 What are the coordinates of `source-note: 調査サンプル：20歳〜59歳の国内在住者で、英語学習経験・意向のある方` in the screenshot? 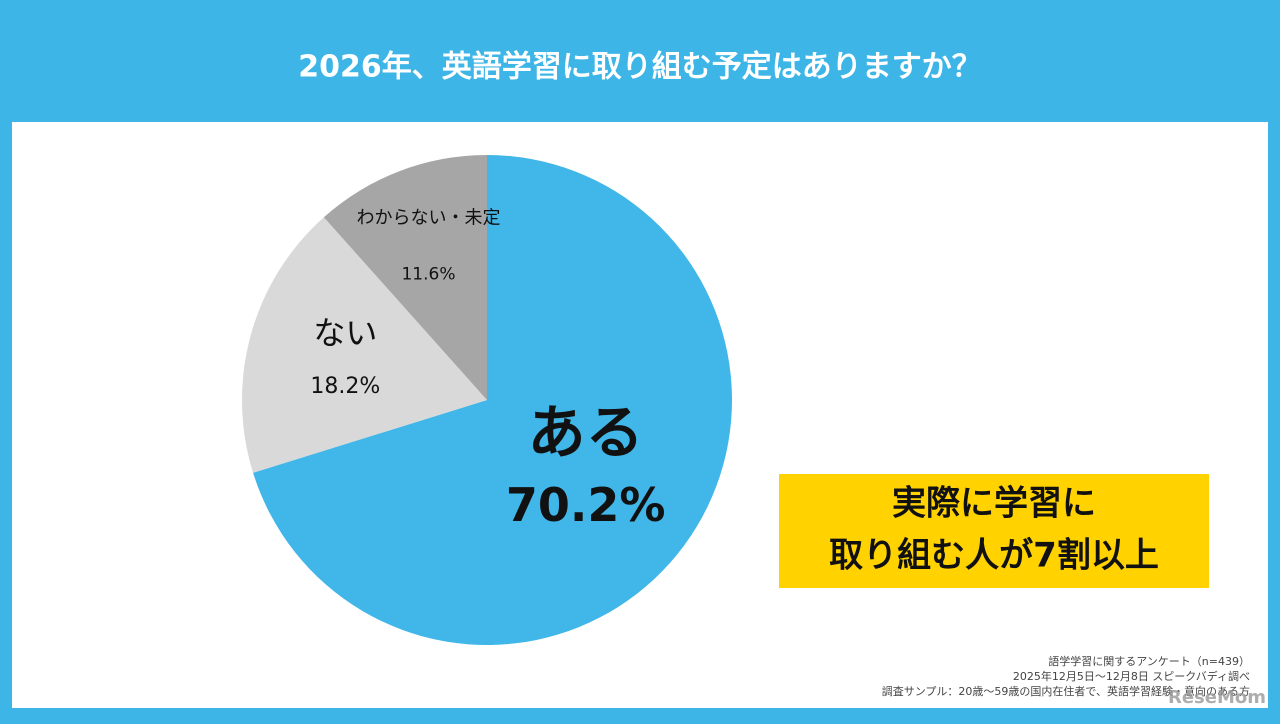 It's located at (1066, 691).